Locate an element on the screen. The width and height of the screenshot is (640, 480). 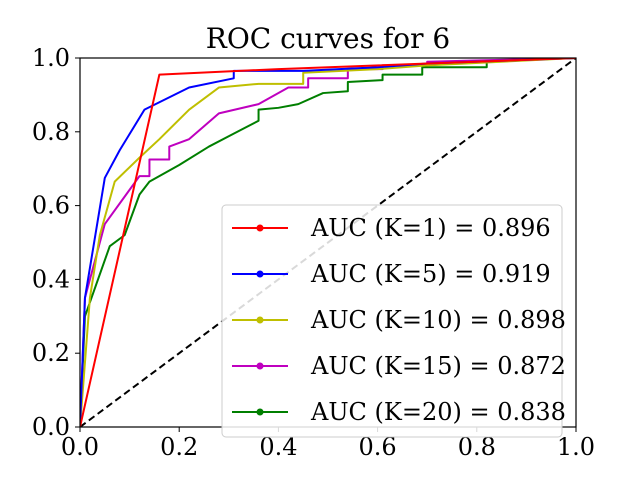
y-tick-label: 0.6 is located at coordinates (51, 206).